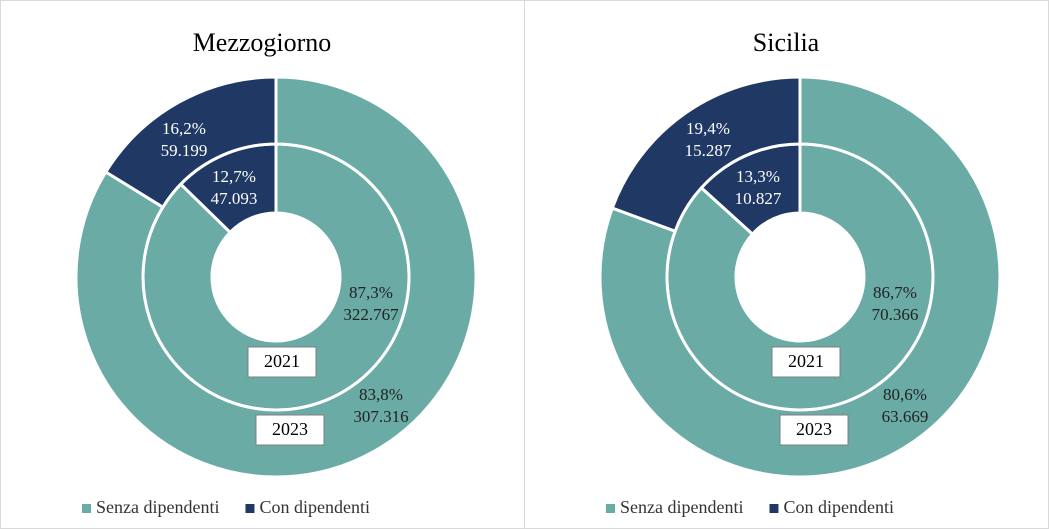  Describe the element at coordinates (184, 128) in the screenshot. I see `value-label: 16,2%` at that location.